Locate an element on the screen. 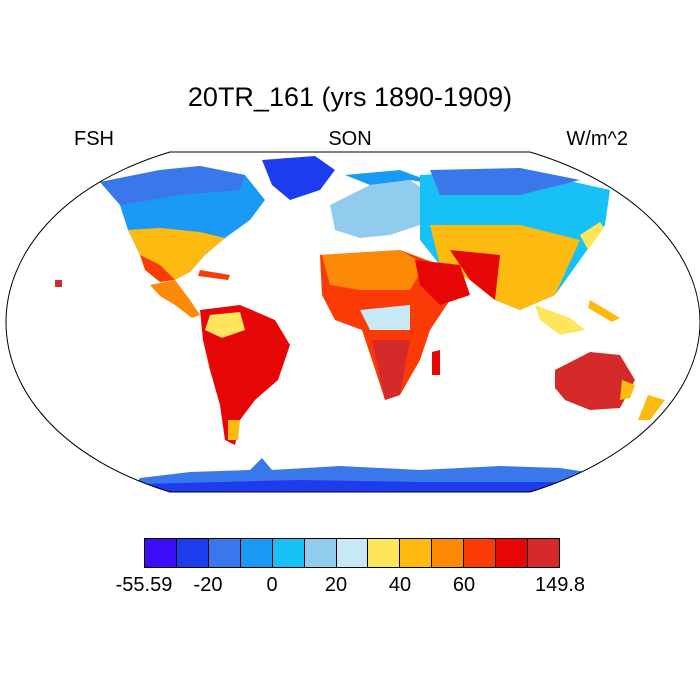  units-label: W/m^2 is located at coordinates (597, 139).